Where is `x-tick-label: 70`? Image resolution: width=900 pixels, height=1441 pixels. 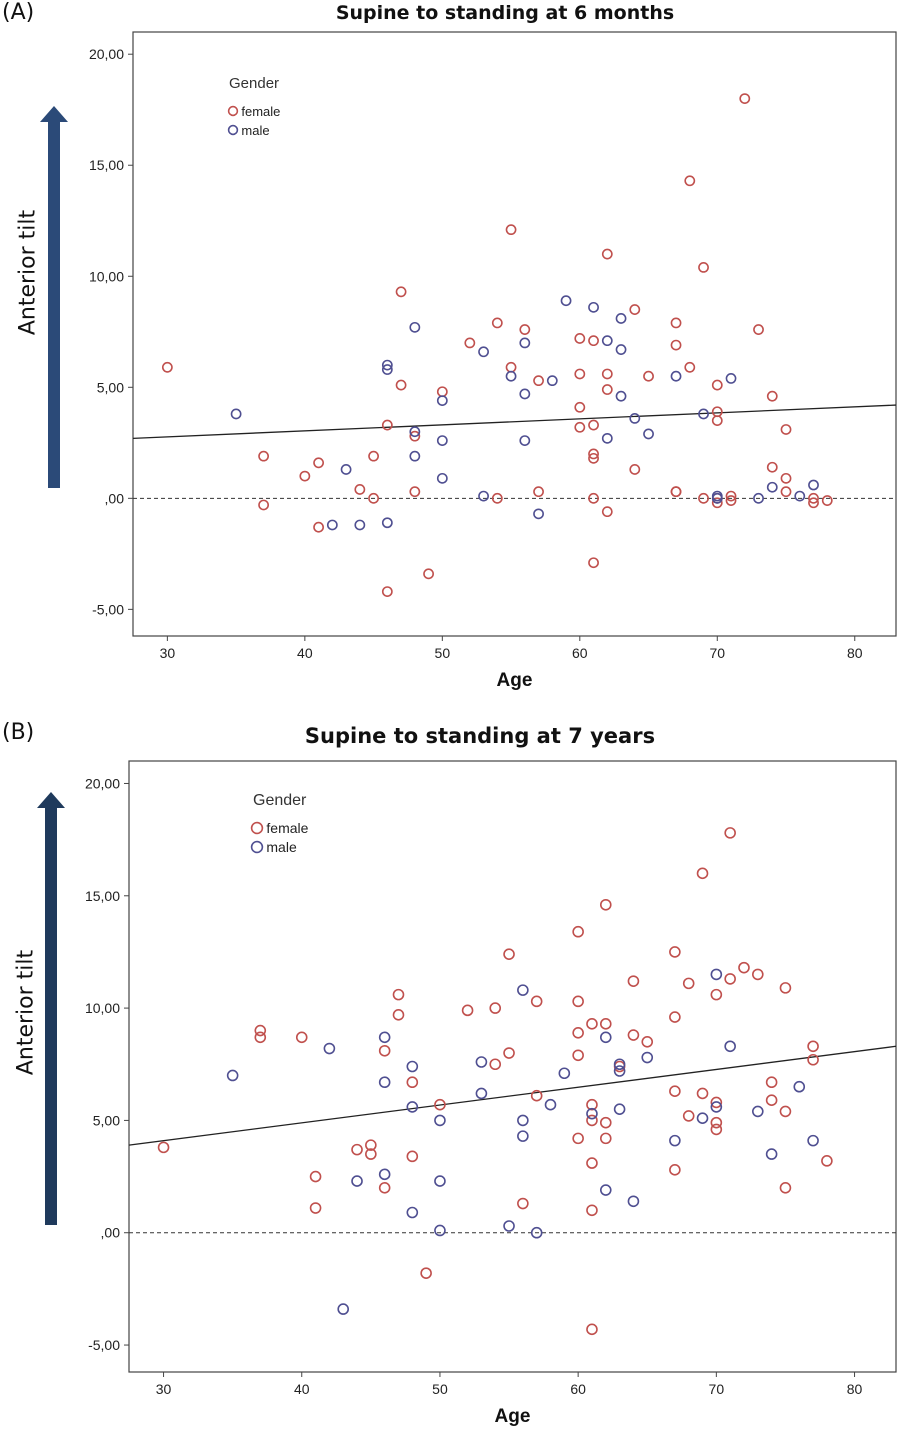
x-tick-label: 70 is located at coordinates (717, 653).